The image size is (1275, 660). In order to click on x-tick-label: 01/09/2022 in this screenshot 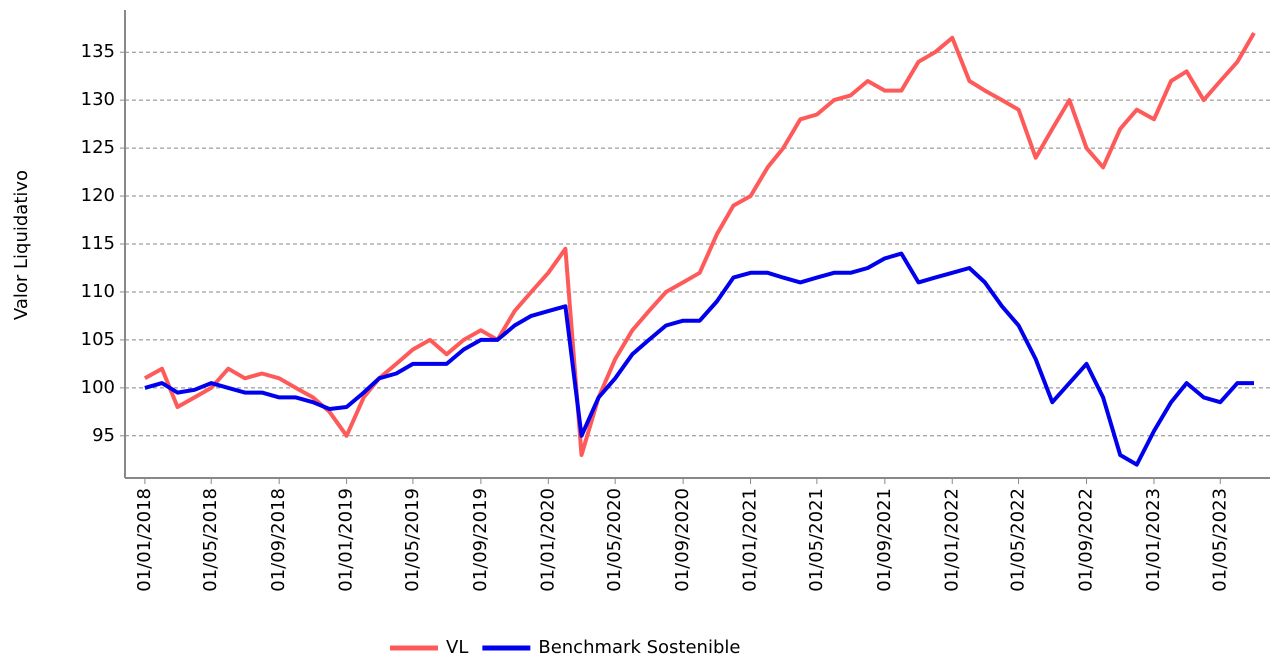, I will do `click(1086, 540)`.